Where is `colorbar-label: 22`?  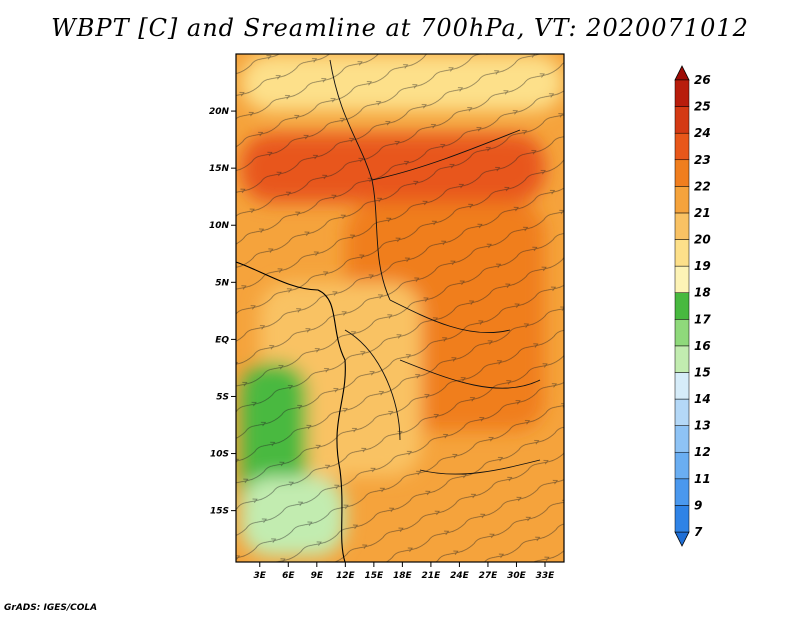
colorbar-label: 22 is located at coordinates (702, 186).